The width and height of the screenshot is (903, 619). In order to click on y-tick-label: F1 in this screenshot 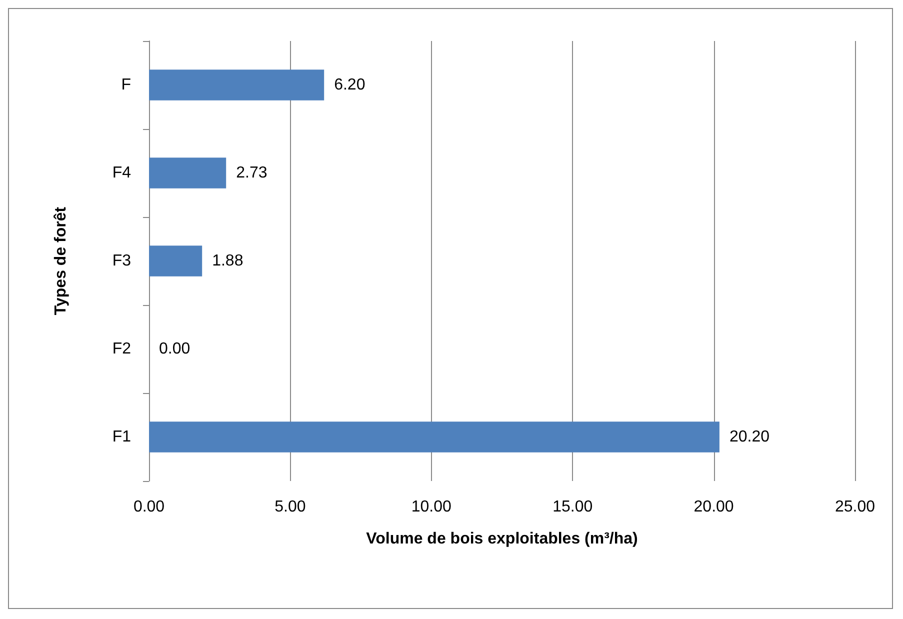, I will do `click(122, 437)`.